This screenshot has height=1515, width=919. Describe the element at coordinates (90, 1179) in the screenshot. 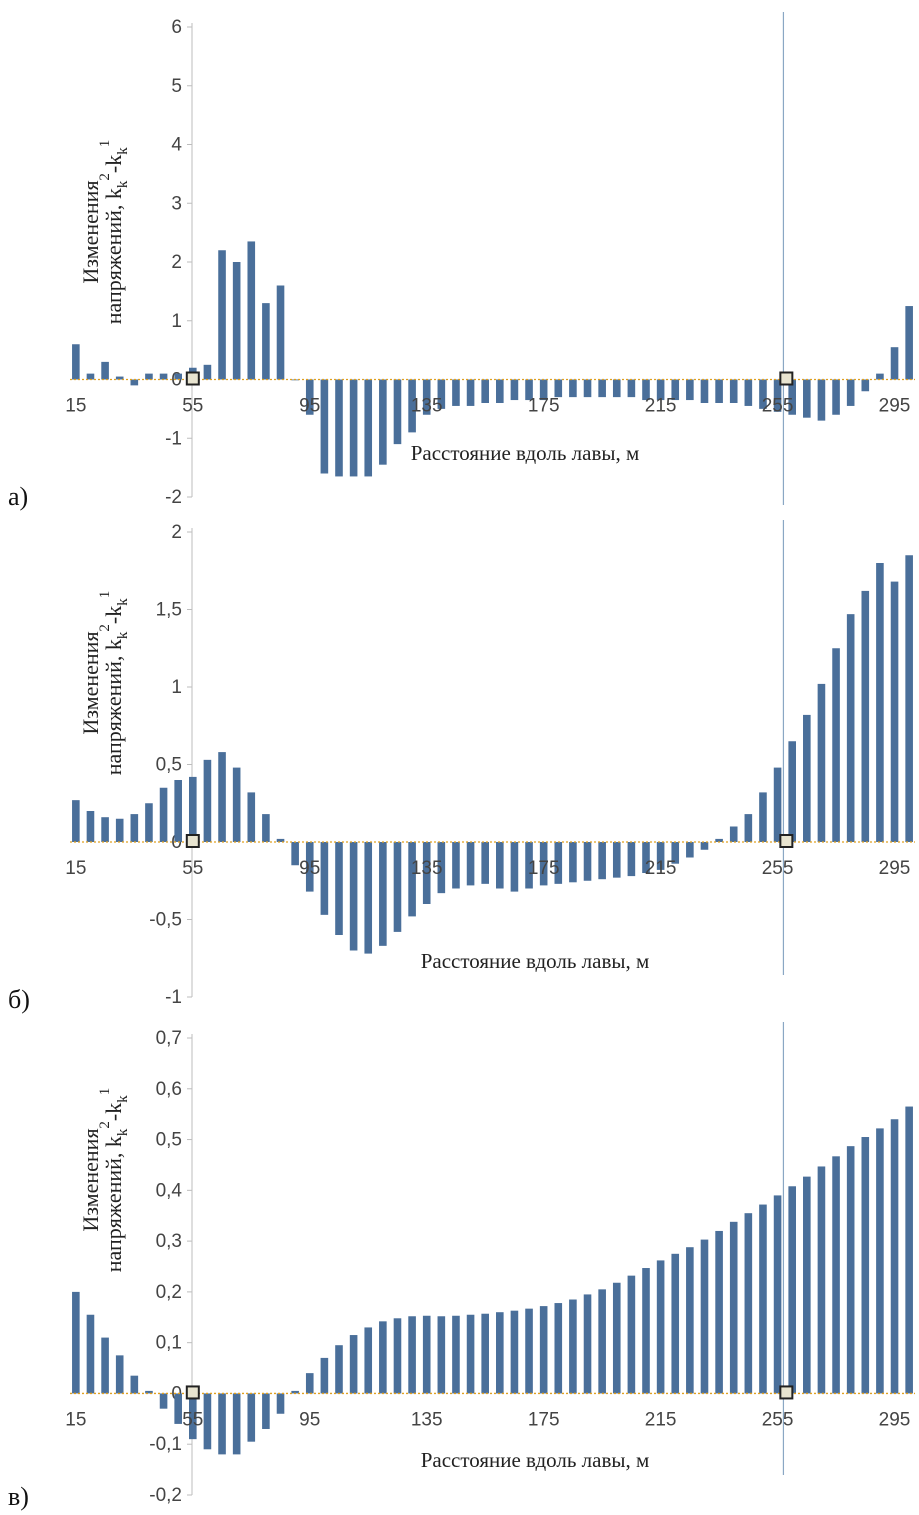

I see `y-axis-label-line1: Изменения` at that location.